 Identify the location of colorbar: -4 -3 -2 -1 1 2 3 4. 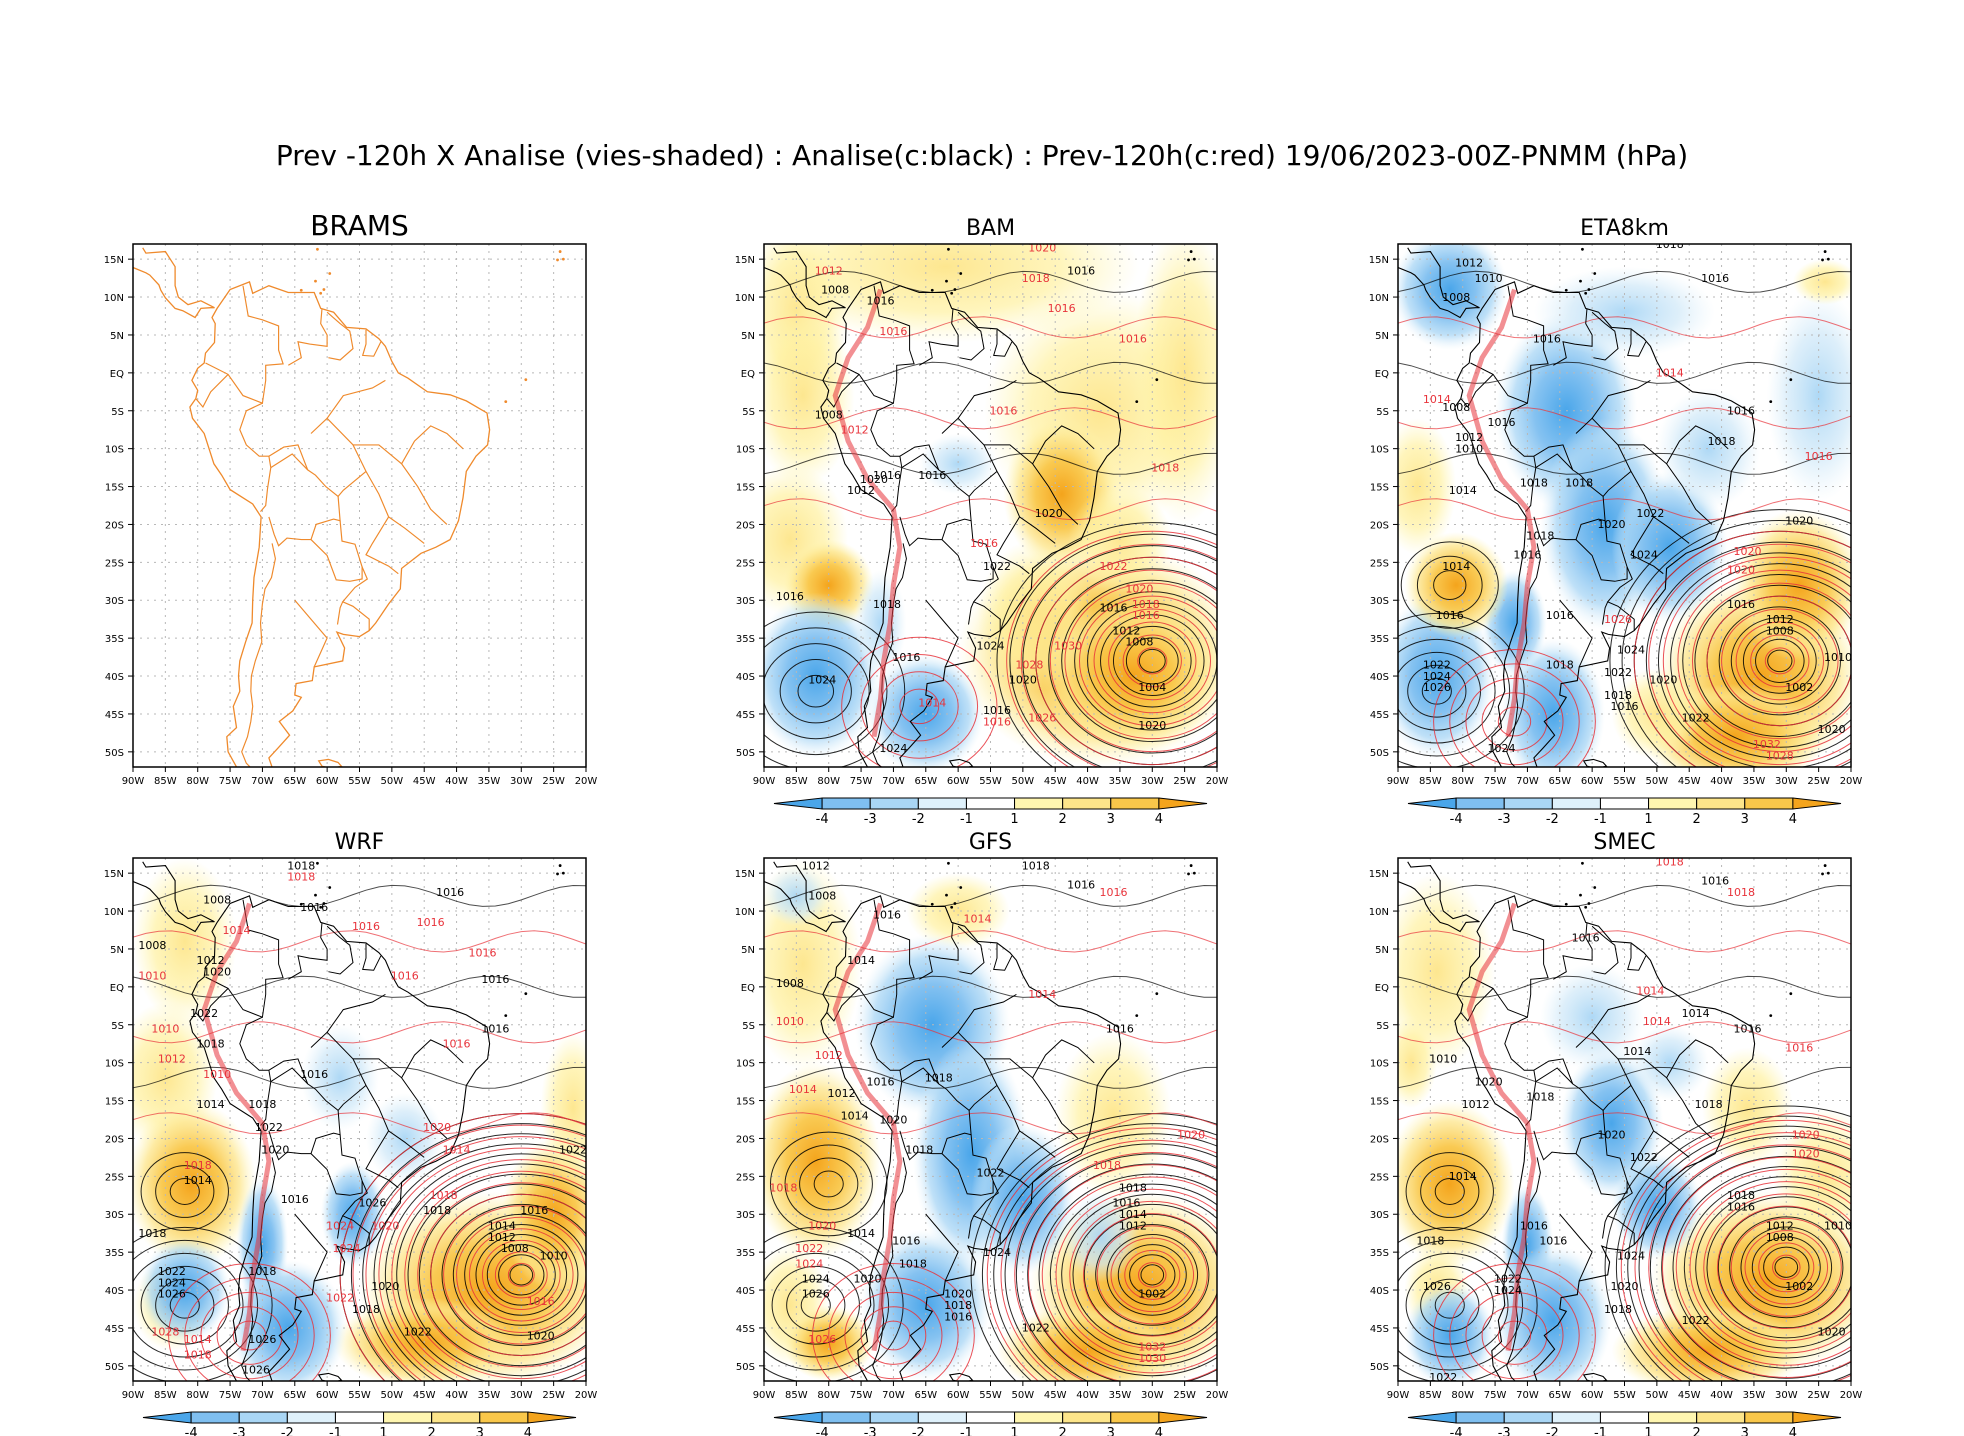
(359, 1423).